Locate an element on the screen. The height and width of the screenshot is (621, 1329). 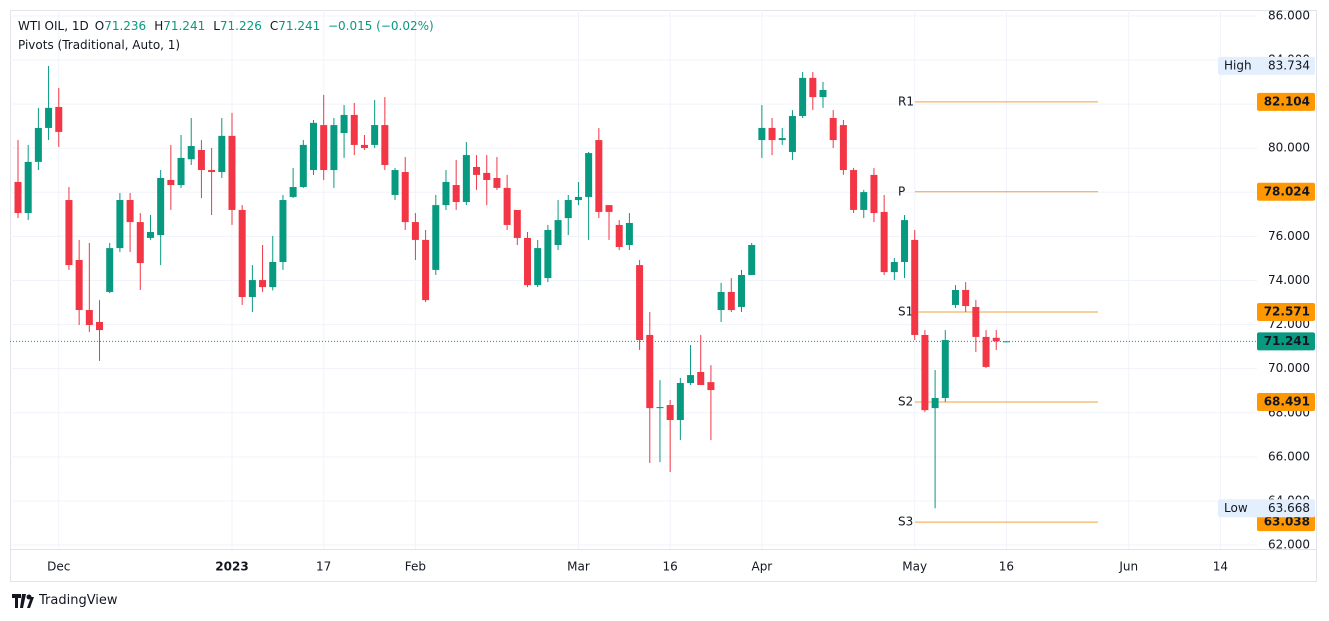
ohlc-value: 71.236 is located at coordinates (125, 26).